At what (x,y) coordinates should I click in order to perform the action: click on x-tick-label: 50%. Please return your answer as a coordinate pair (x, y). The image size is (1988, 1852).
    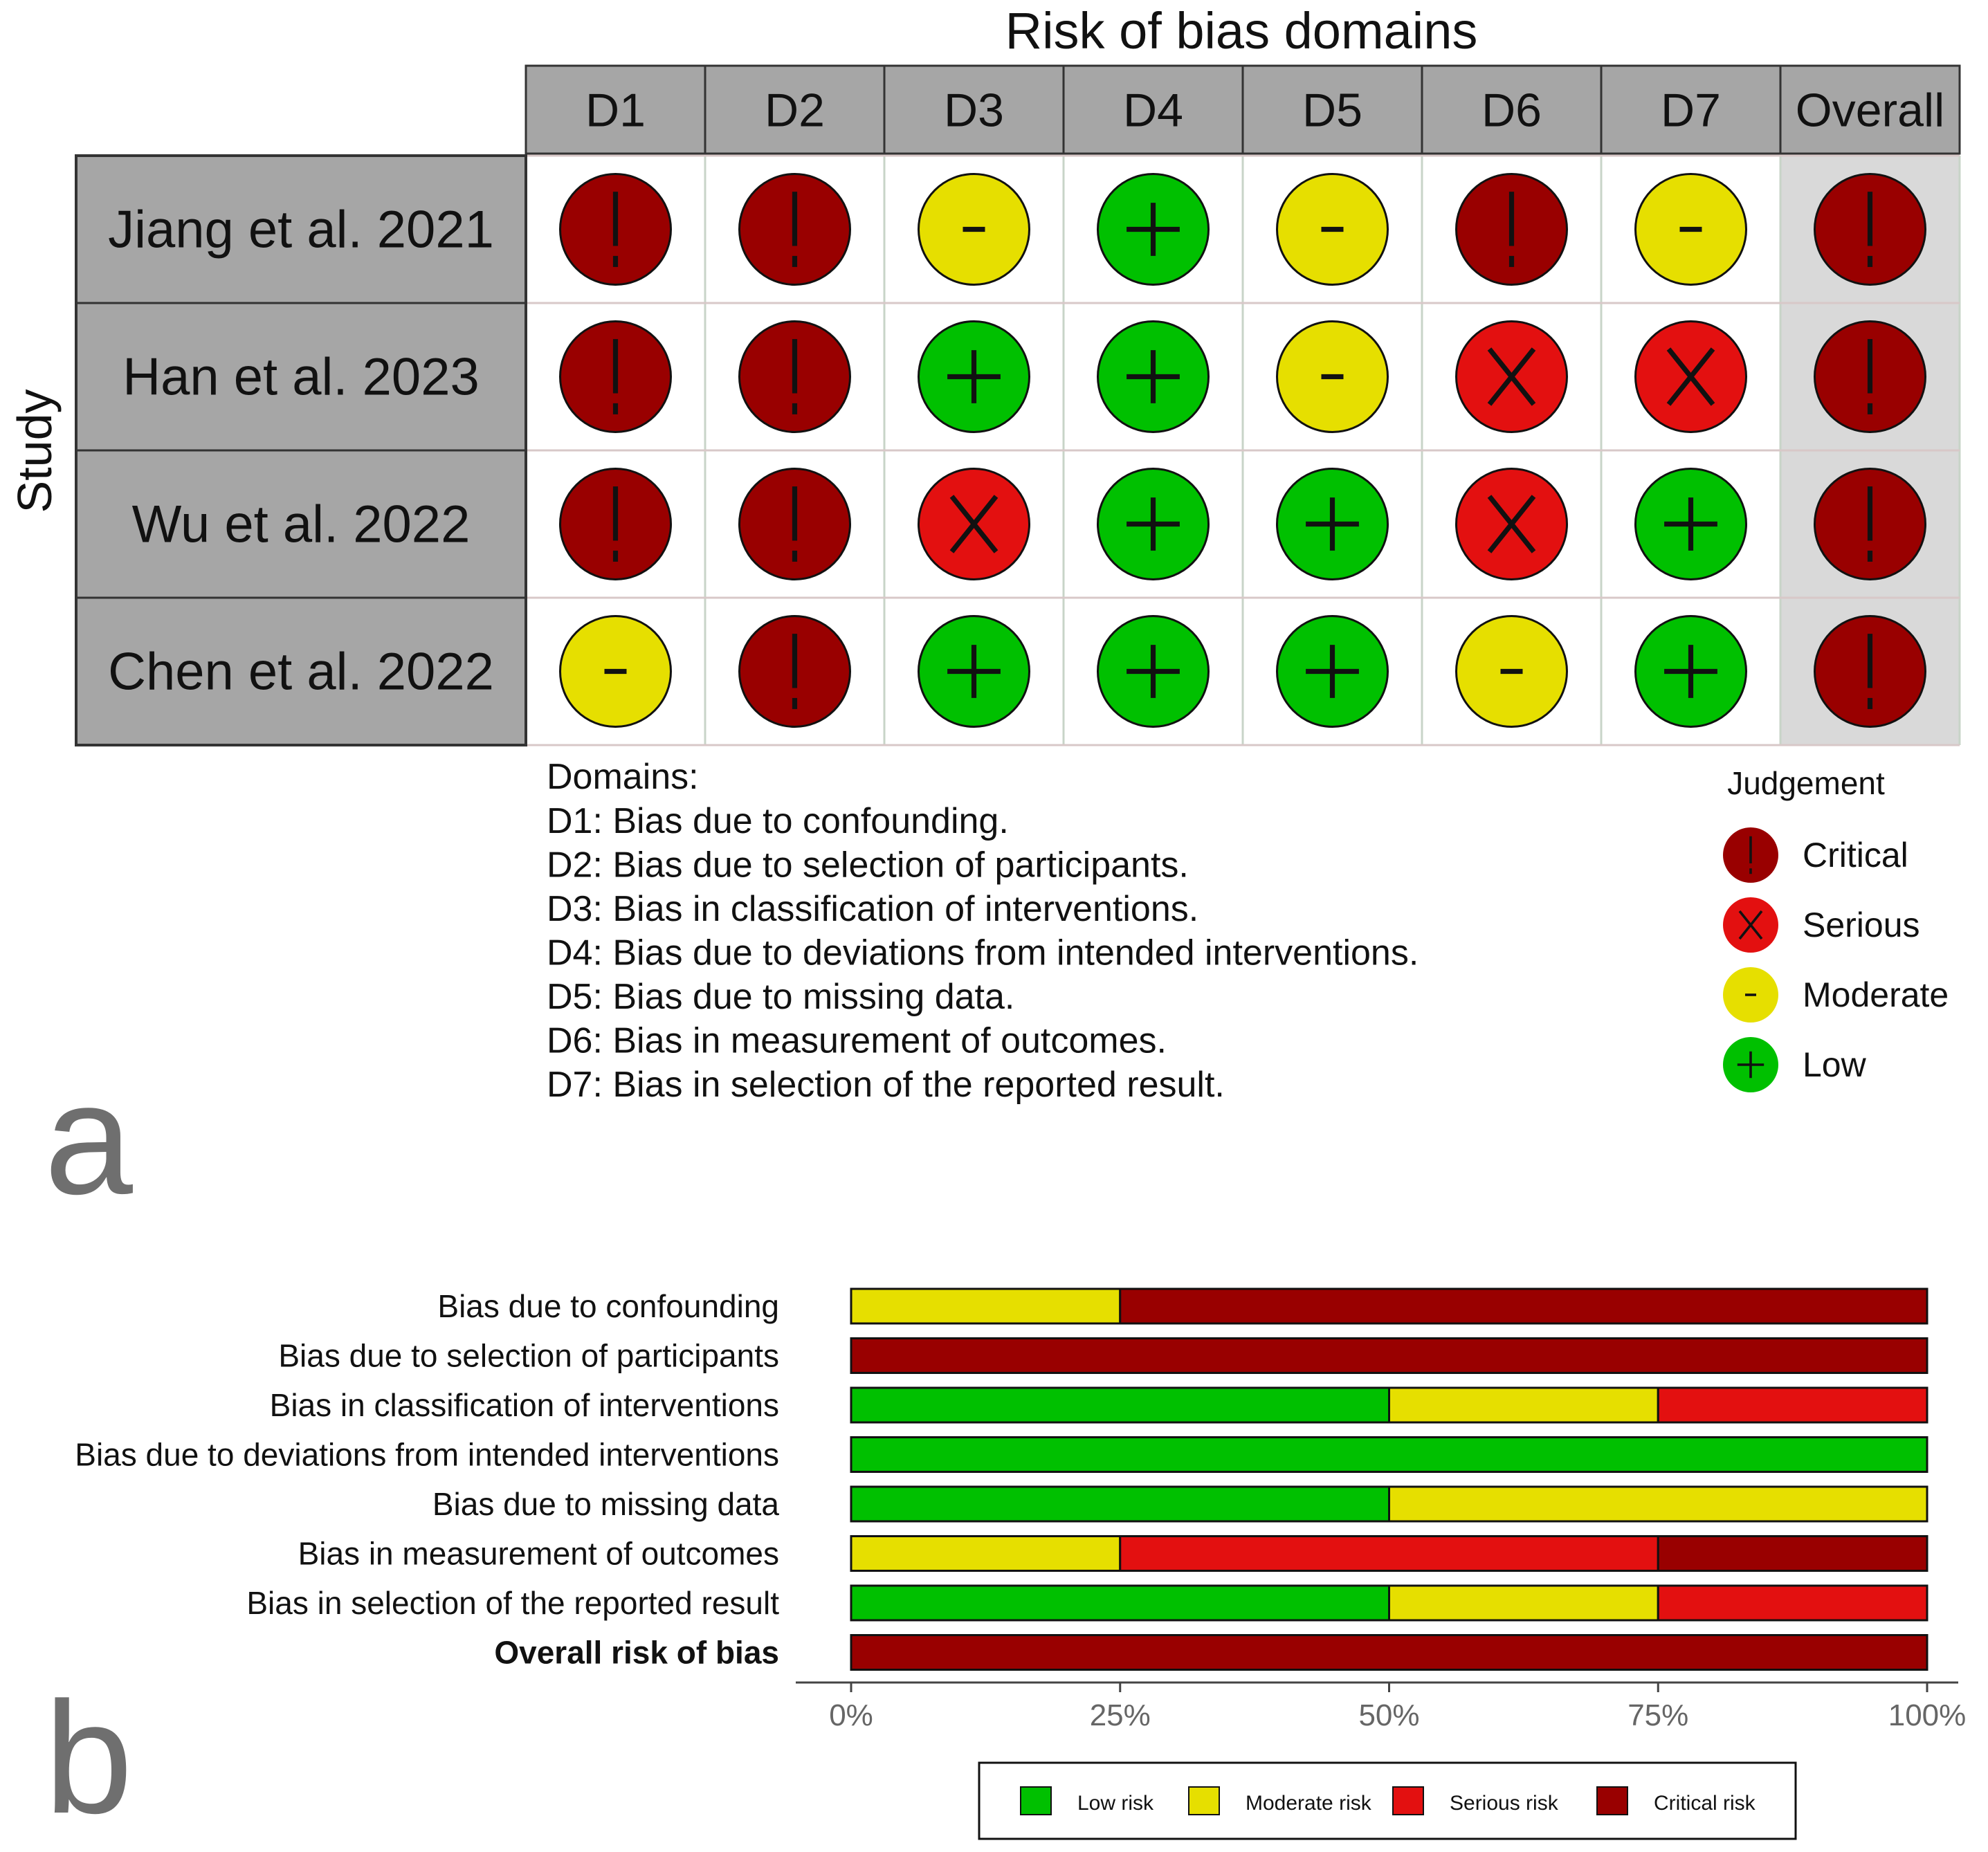
    Looking at the image, I should click on (1389, 1715).